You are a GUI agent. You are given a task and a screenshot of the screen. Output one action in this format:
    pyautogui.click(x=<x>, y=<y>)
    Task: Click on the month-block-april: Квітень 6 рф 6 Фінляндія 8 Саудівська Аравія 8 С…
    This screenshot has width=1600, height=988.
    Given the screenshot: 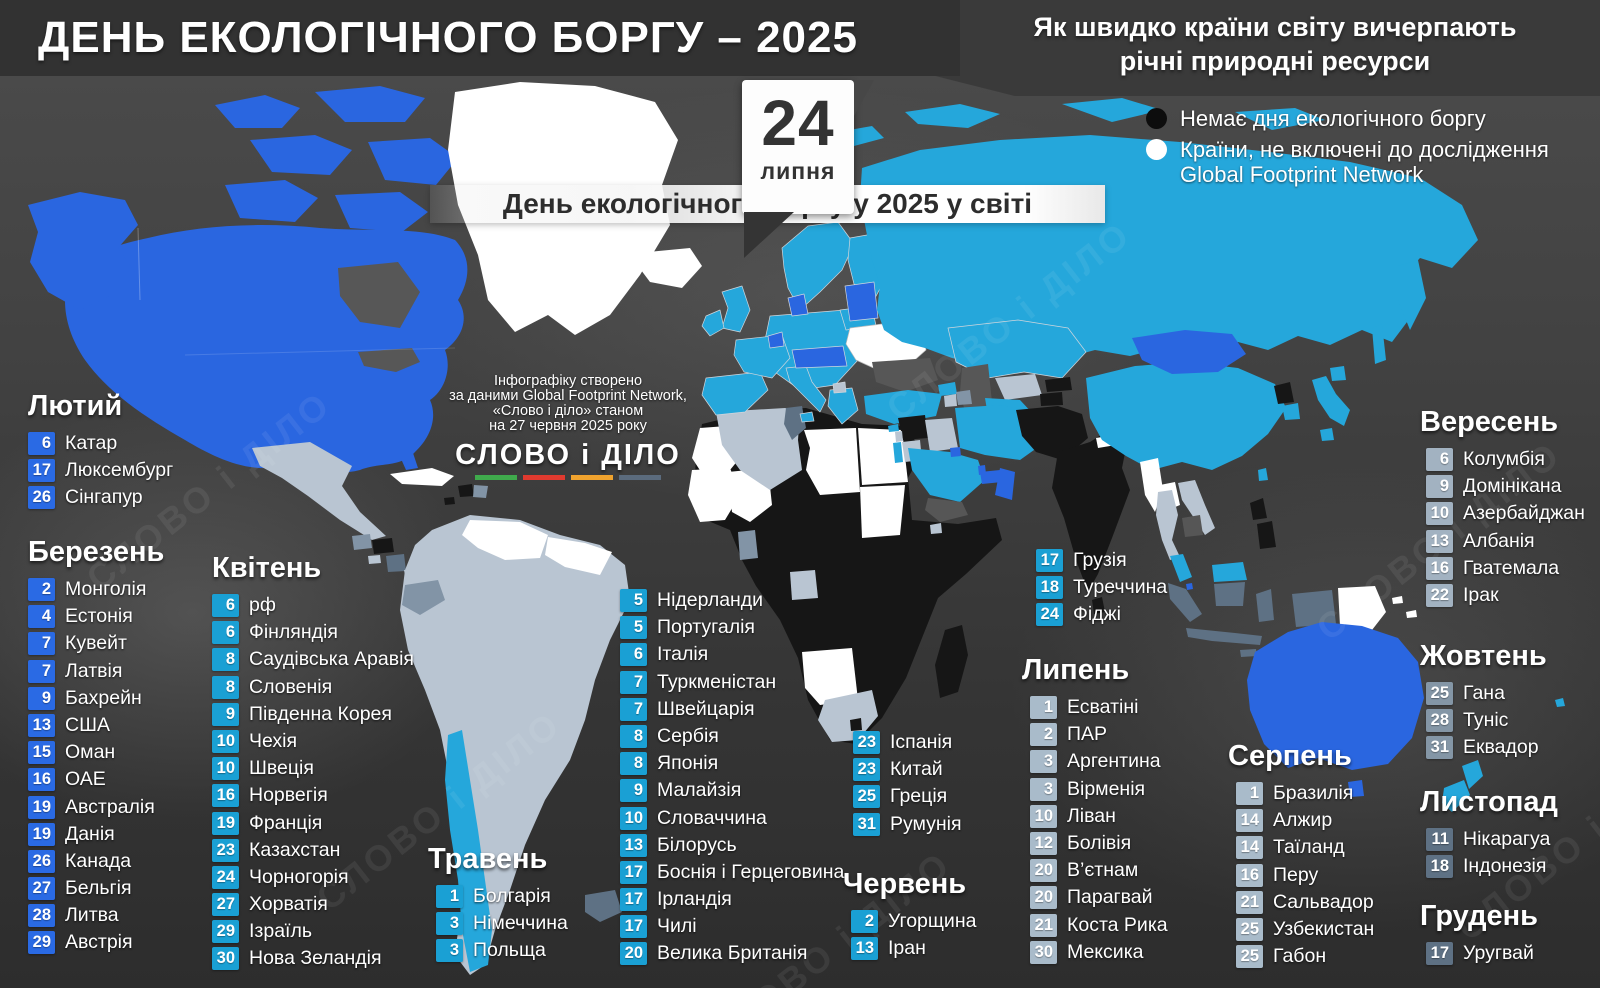 What is the action you would take?
    pyautogui.click(x=313, y=763)
    